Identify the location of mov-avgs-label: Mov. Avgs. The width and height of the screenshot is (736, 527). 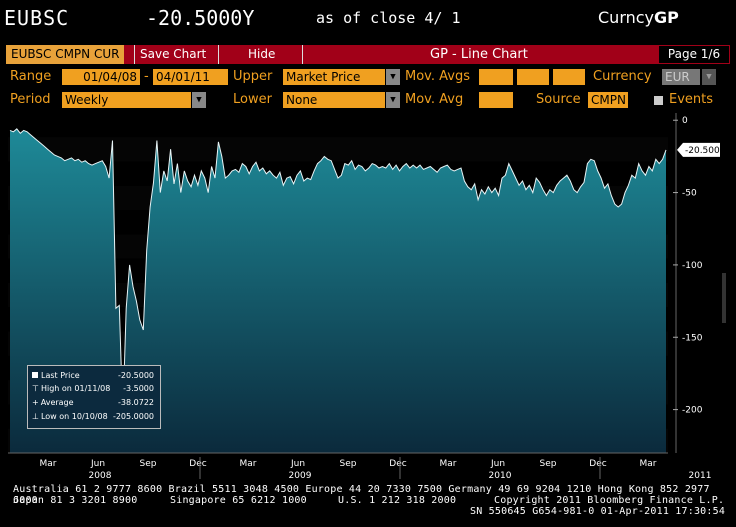
(437, 76).